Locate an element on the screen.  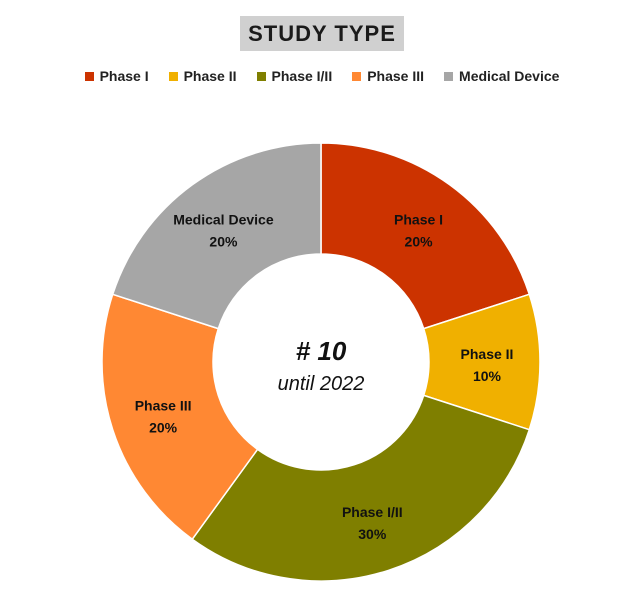
slice-category-label: Phase I is located at coordinates (418, 220).